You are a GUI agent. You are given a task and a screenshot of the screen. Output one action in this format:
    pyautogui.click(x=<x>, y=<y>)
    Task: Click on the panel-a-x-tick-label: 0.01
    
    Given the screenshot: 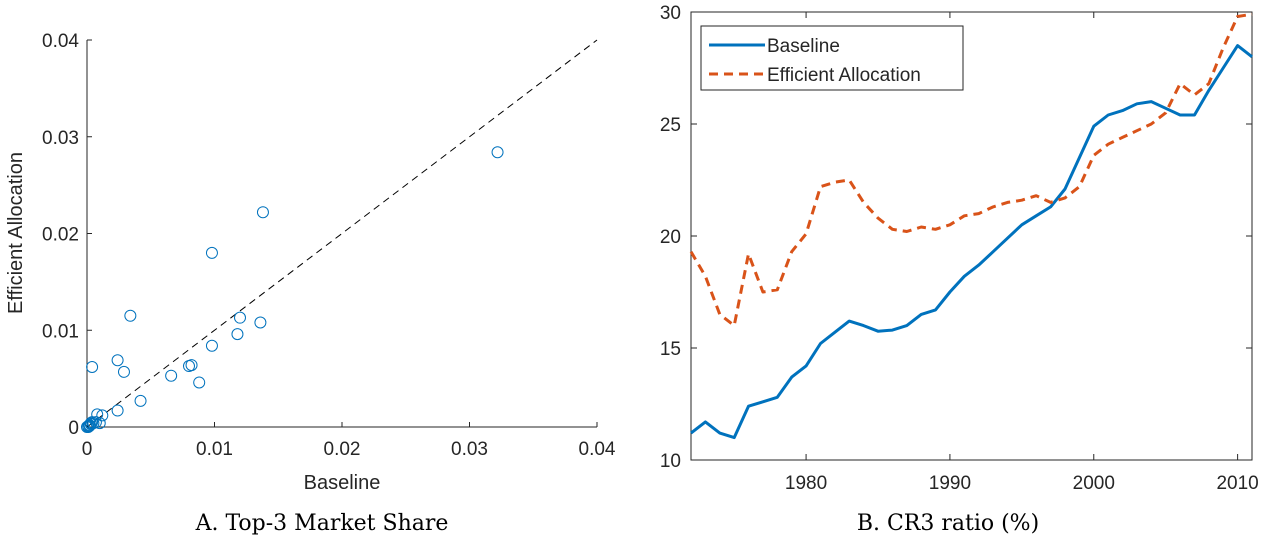 What is the action you would take?
    pyautogui.click(x=214, y=449)
    